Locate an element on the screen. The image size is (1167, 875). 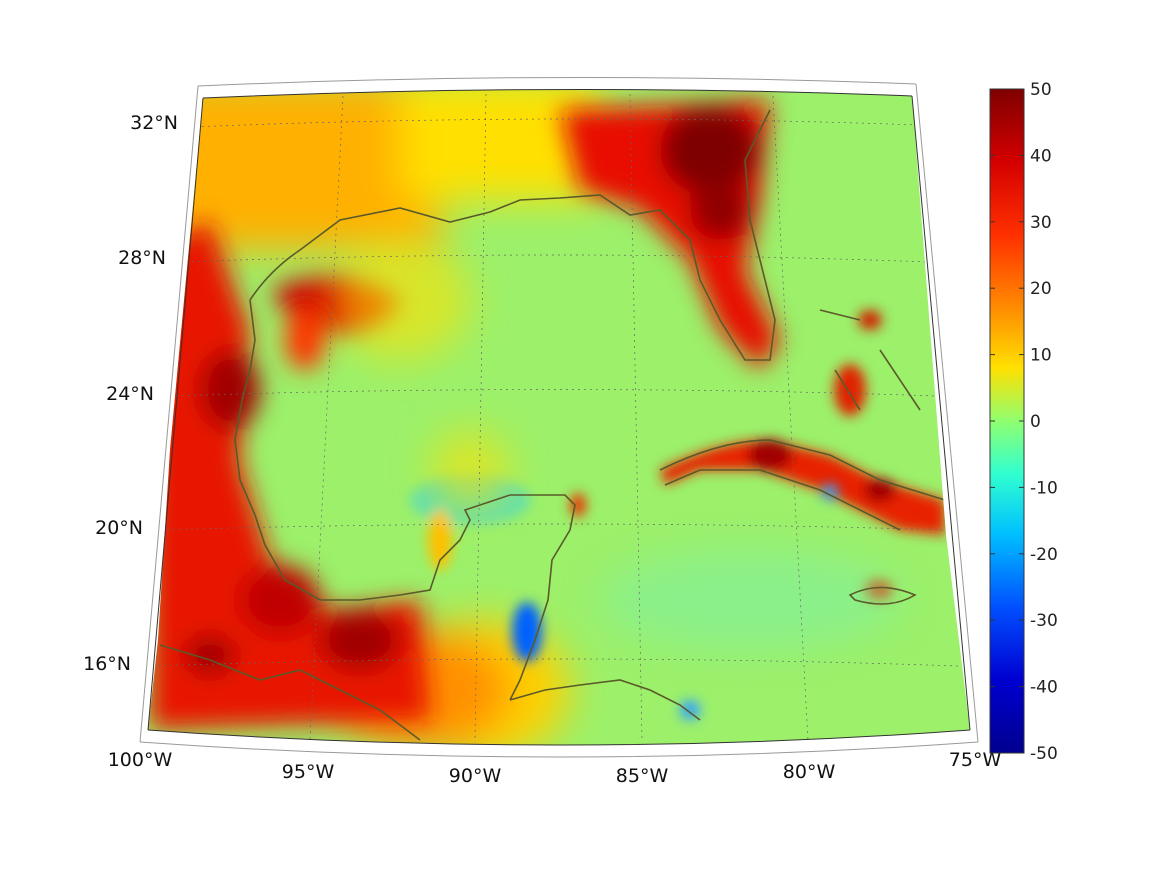
colorbar-gradient is located at coordinates (1007, 421).